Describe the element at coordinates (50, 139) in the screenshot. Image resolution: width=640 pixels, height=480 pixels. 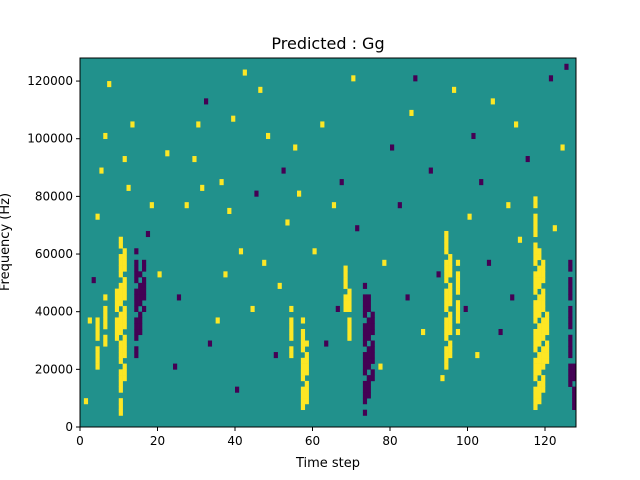
I see `y-tick-label: 100000` at that location.